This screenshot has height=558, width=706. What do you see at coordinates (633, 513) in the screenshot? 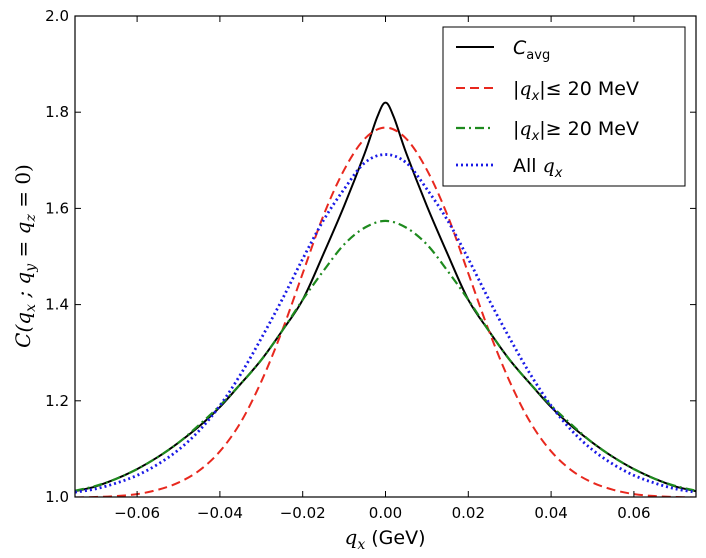
I see `x-tick-label: 0.06` at bounding box center [633, 513].